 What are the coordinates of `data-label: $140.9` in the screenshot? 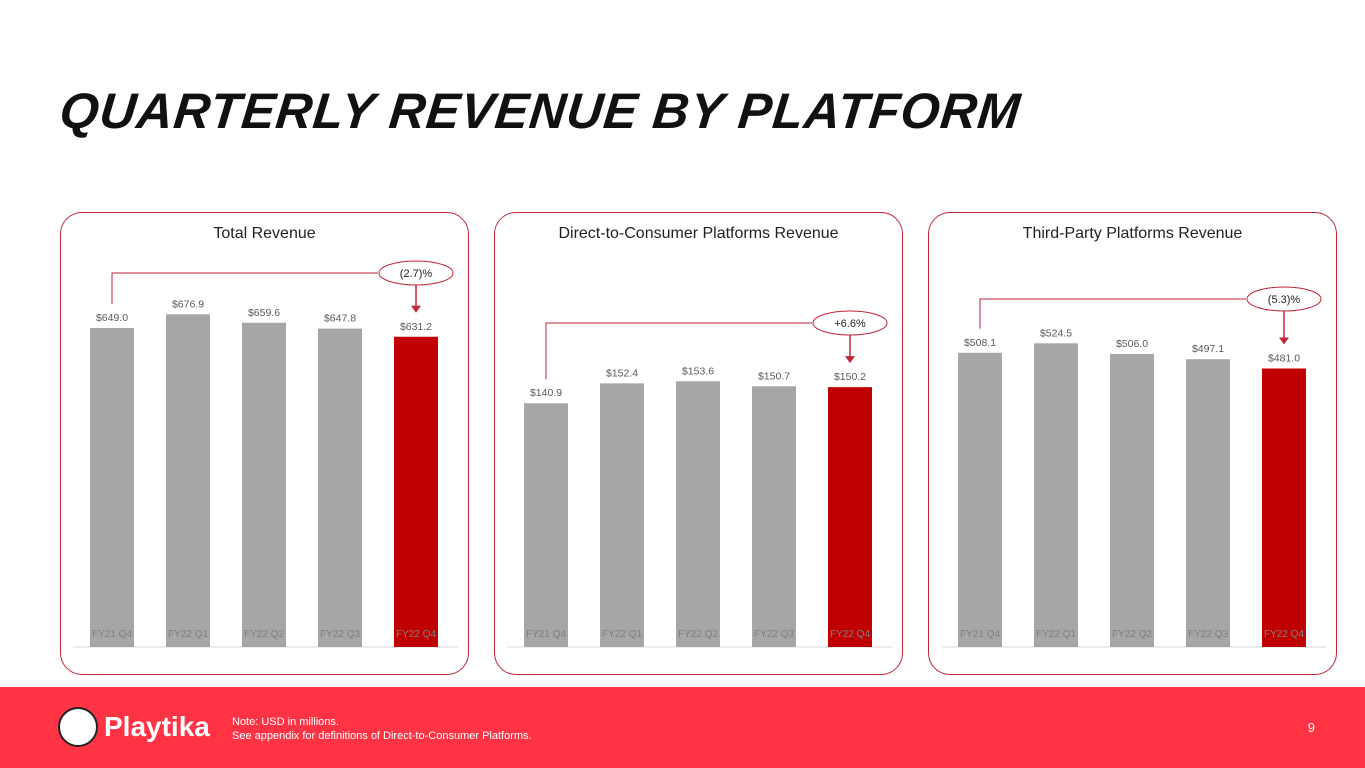 It's located at (546, 393).